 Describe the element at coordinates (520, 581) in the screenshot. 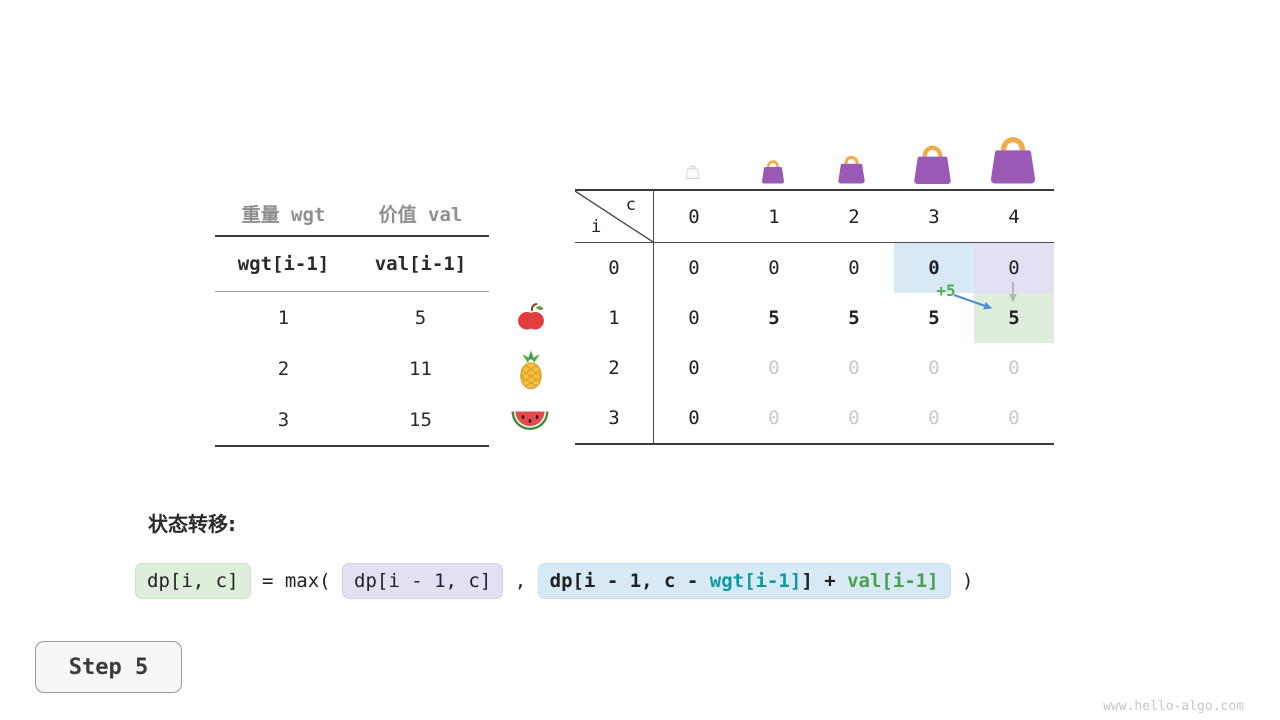

I see `formula-comma: ,` at that location.